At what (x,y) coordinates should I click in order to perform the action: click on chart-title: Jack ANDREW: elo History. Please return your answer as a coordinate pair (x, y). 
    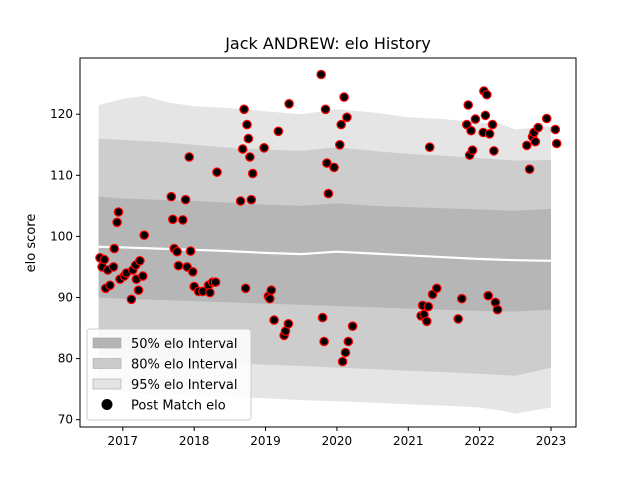
    Looking at the image, I should click on (327, 43).